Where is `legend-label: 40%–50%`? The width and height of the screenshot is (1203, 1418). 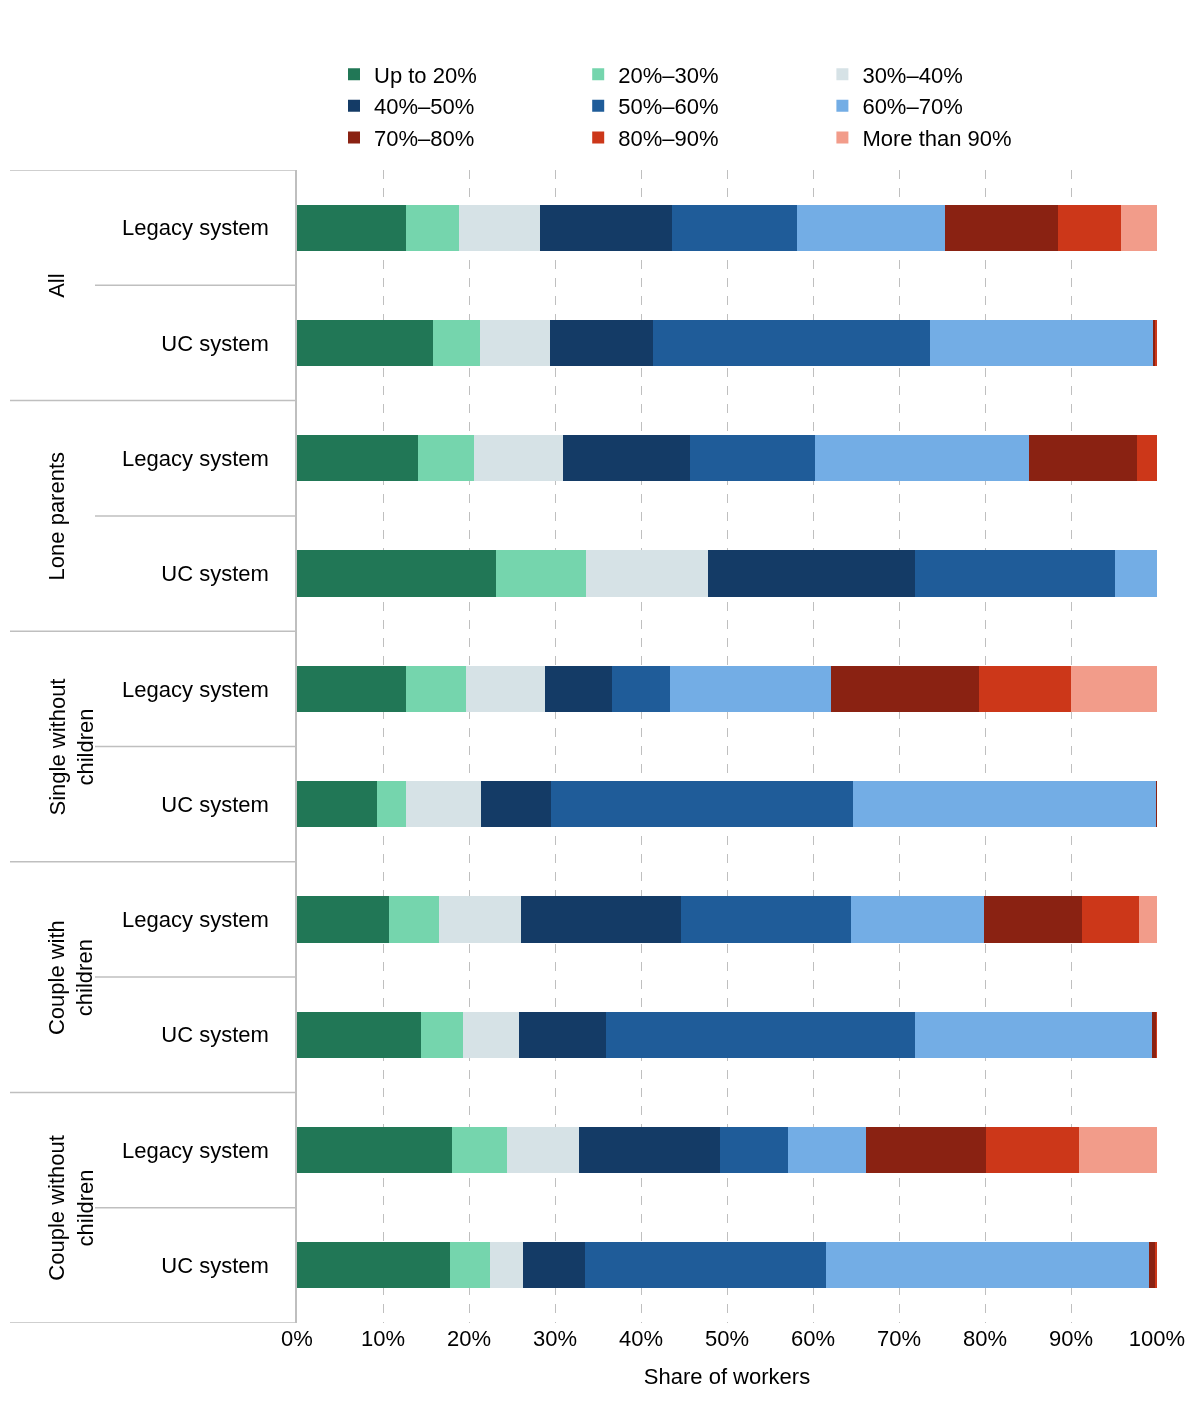
legend-label: 40%–50% is located at coordinates (424, 107).